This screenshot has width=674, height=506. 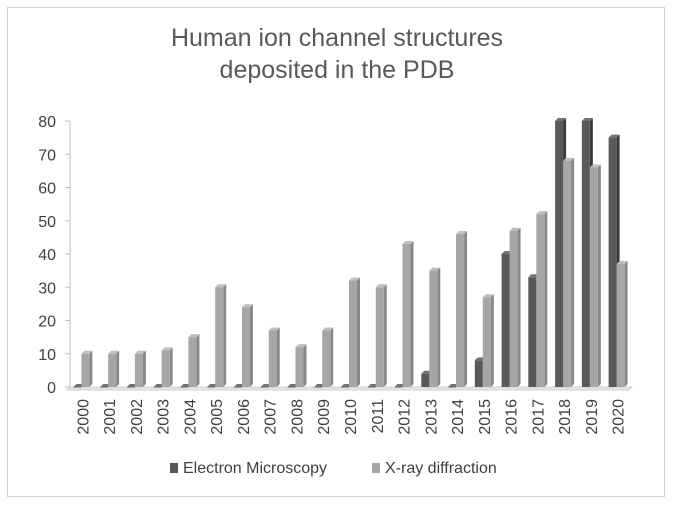 I want to click on y-tick-label: 20, so click(x=47, y=322).